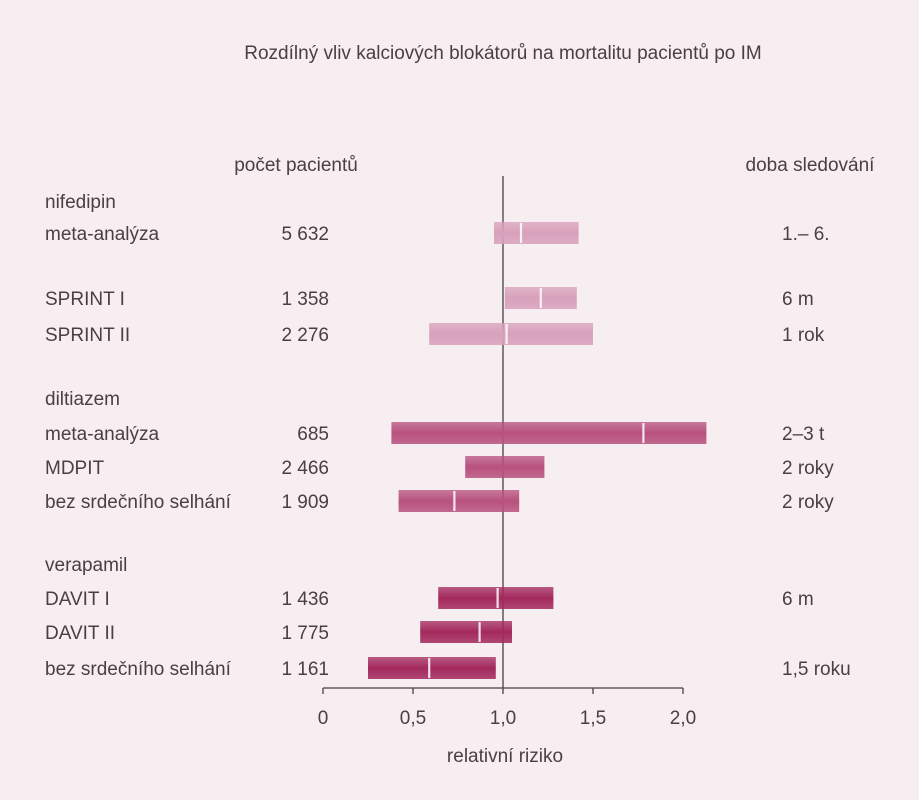  Describe the element at coordinates (305, 599) in the screenshot. I see `row-patients: 1 436` at that location.